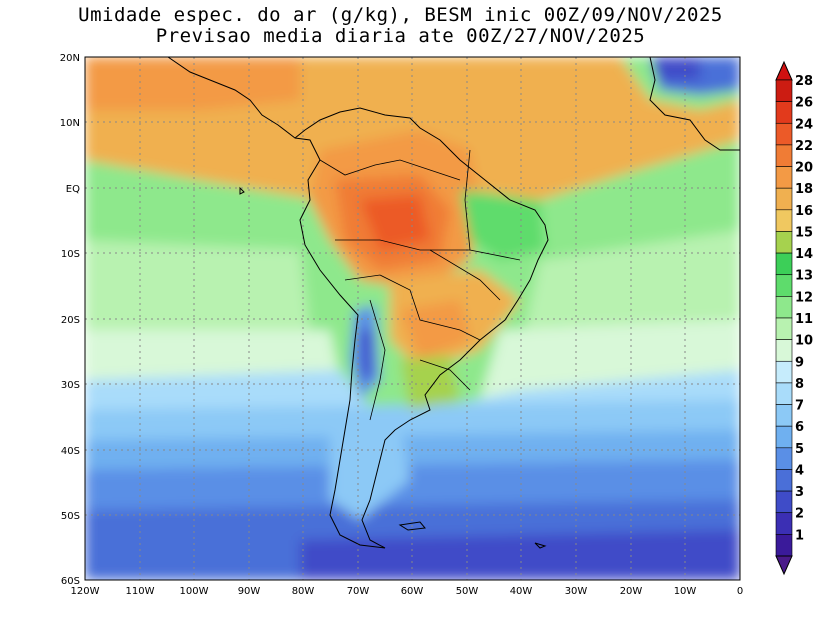 This screenshot has height=637, width=825. Describe the element at coordinates (799, 514) in the screenshot. I see `colorbar-label: 2` at that location.